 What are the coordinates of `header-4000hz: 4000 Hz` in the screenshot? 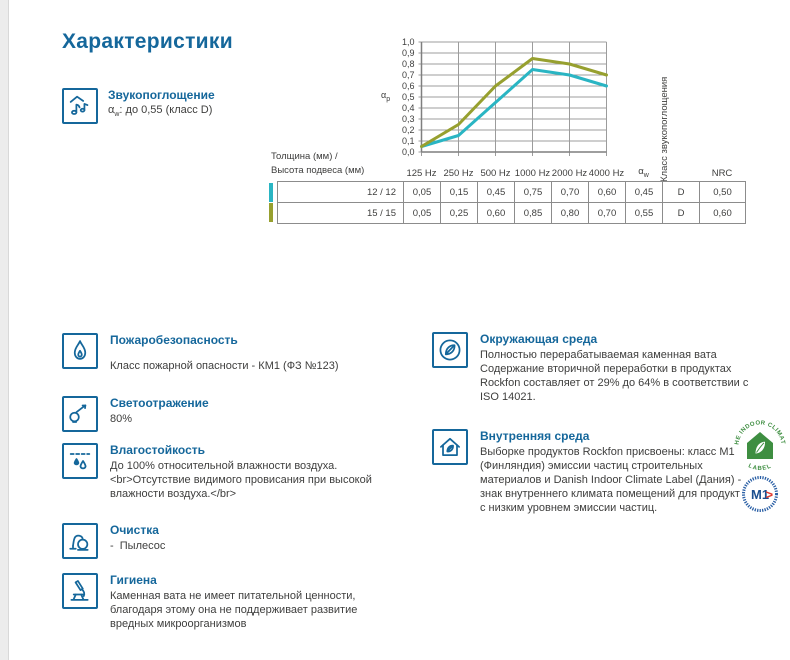 It's located at (606, 173).